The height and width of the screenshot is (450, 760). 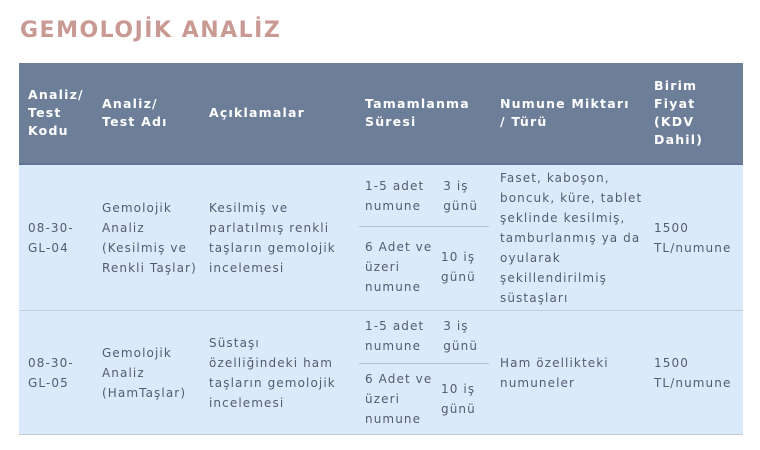 What do you see at coordinates (679, 112) in the screenshot?
I see `header-price: Birim Fiyat (KDV Dahil)` at bounding box center [679, 112].